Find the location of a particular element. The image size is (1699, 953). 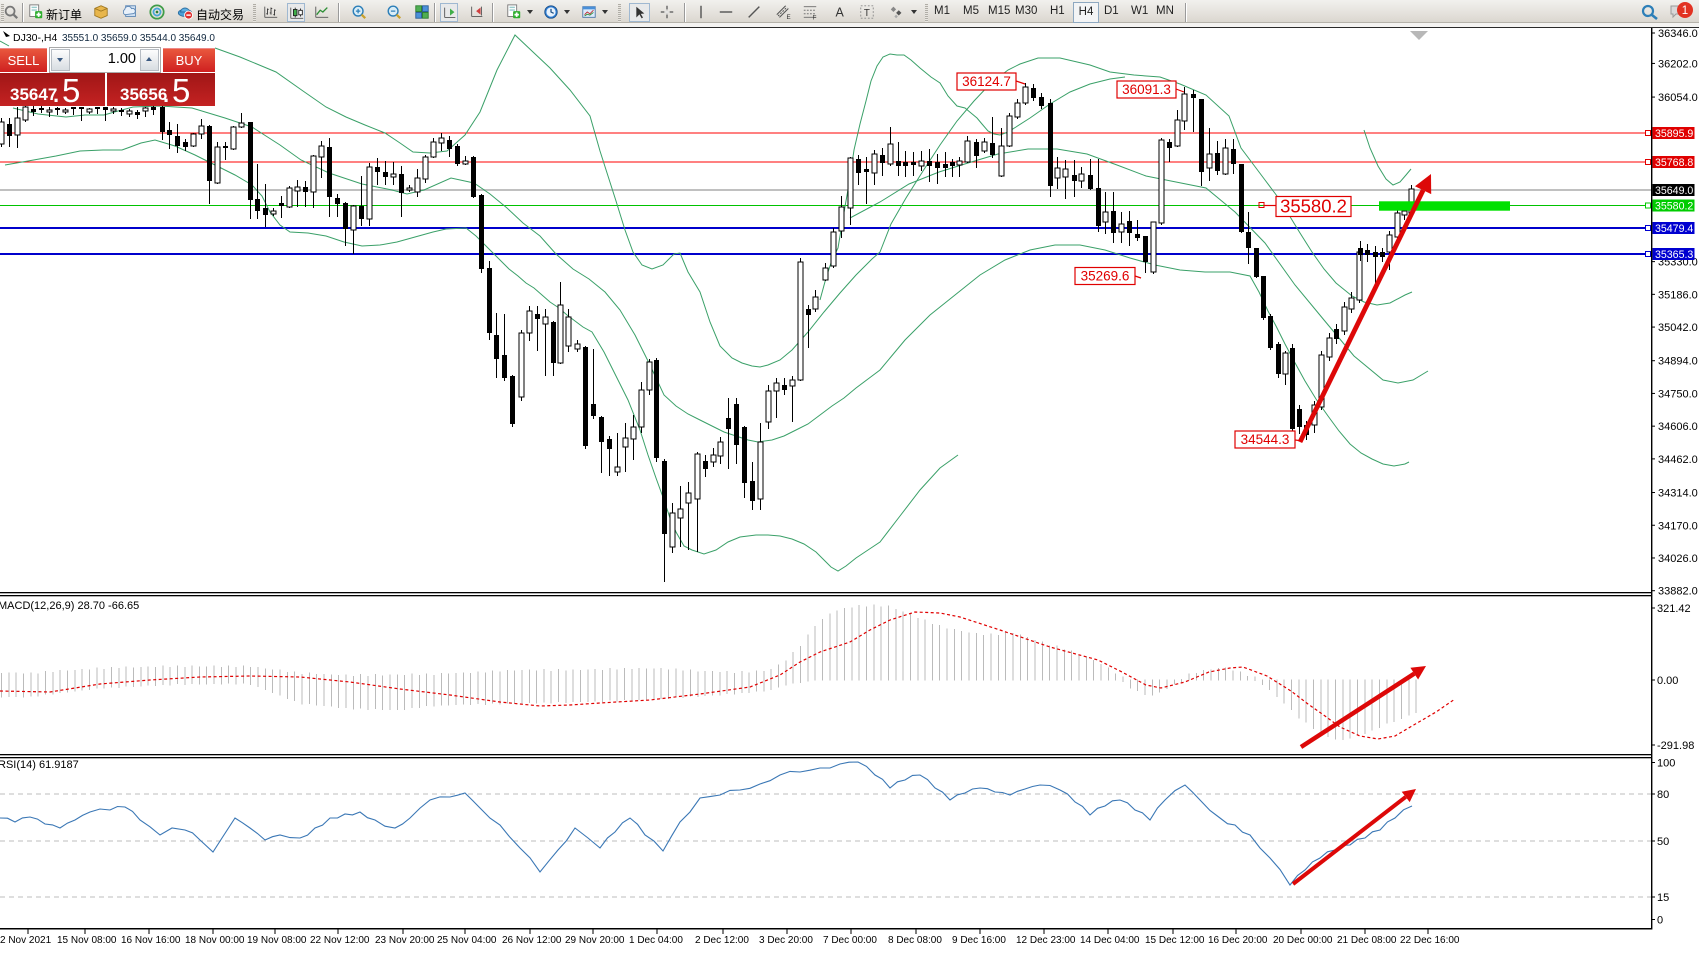

svg-text: -291.98 is located at coordinates (1675, 746).